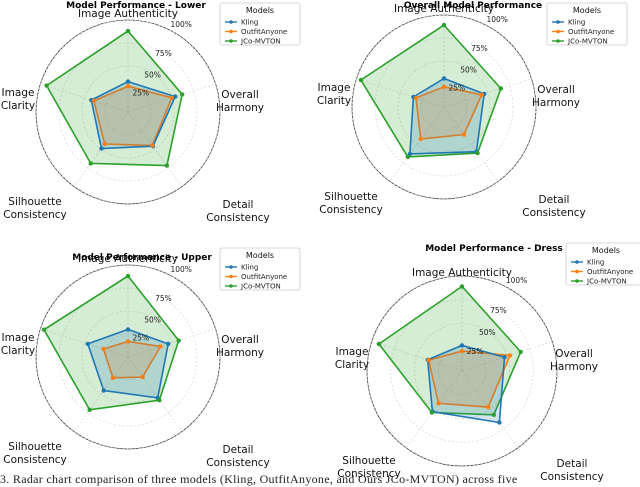 The height and width of the screenshot is (487, 640). What do you see at coordinates (462, 273) in the screenshot?
I see `axis-label-image-authenticity: Image Authenticity` at bounding box center [462, 273].